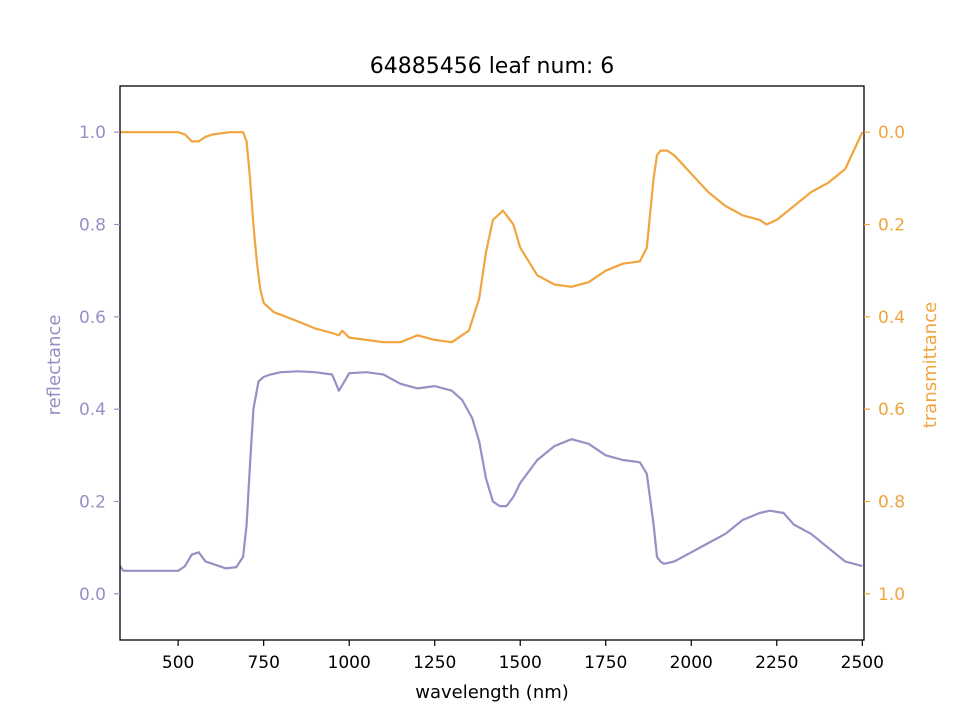 This screenshot has height=720, width=960. I want to click on x-axis-label: wavelength (nm), so click(492, 692).